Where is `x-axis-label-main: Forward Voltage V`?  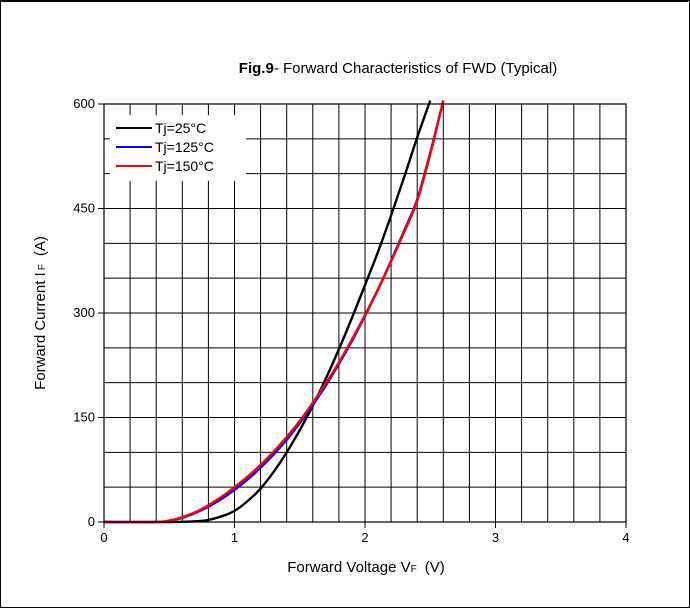
x-axis-label-main: Forward Voltage V is located at coordinates (348, 567).